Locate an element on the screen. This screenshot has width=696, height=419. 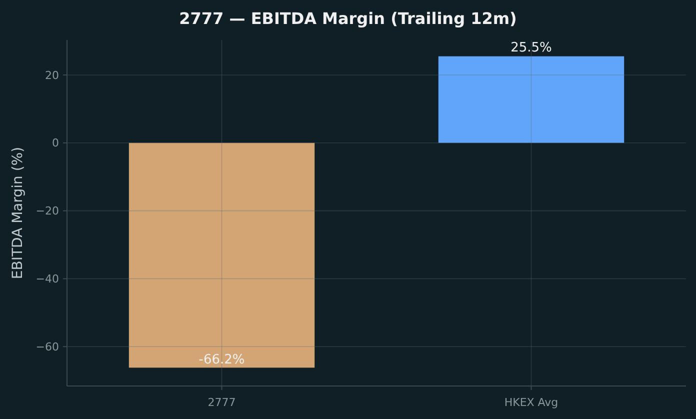
y-axis-title: EBITDA Margin (%) is located at coordinates (18, 213).